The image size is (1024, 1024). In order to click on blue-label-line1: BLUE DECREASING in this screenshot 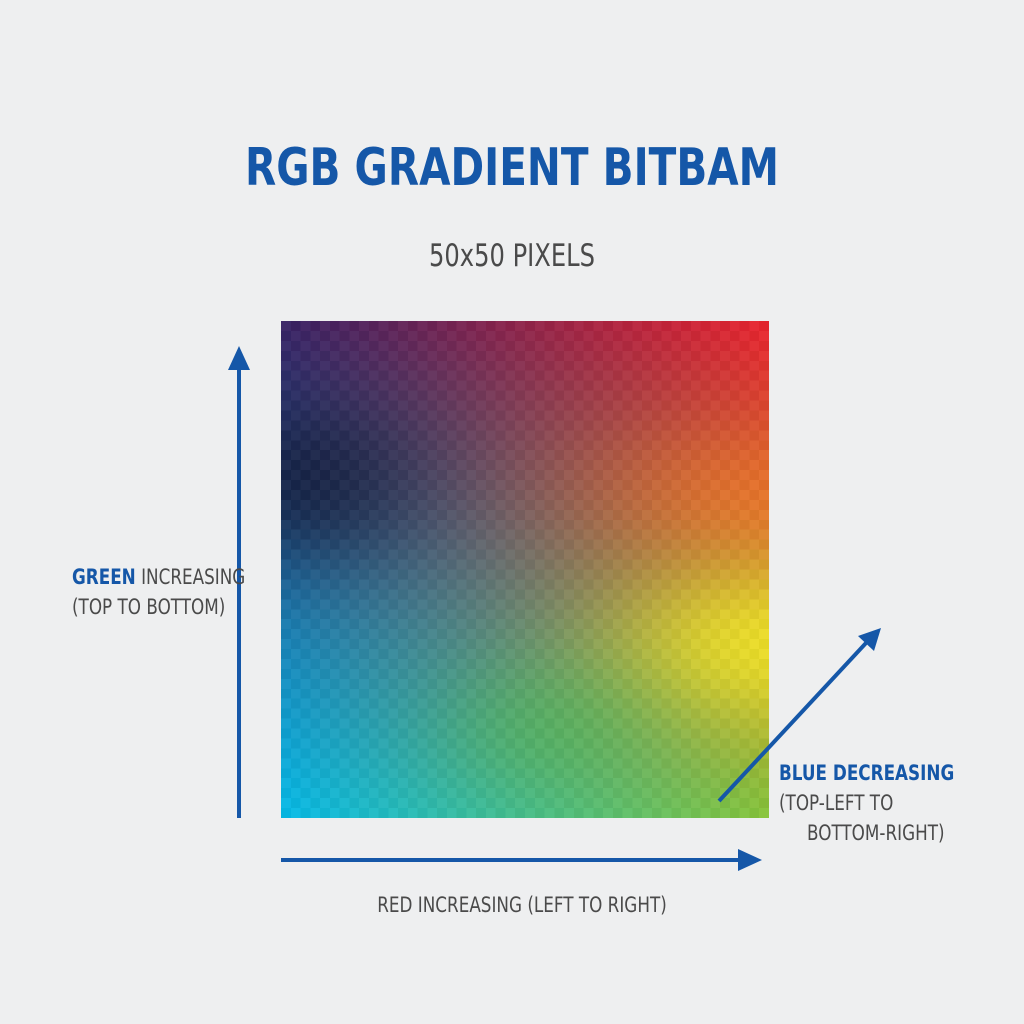, I will do `click(867, 773)`.